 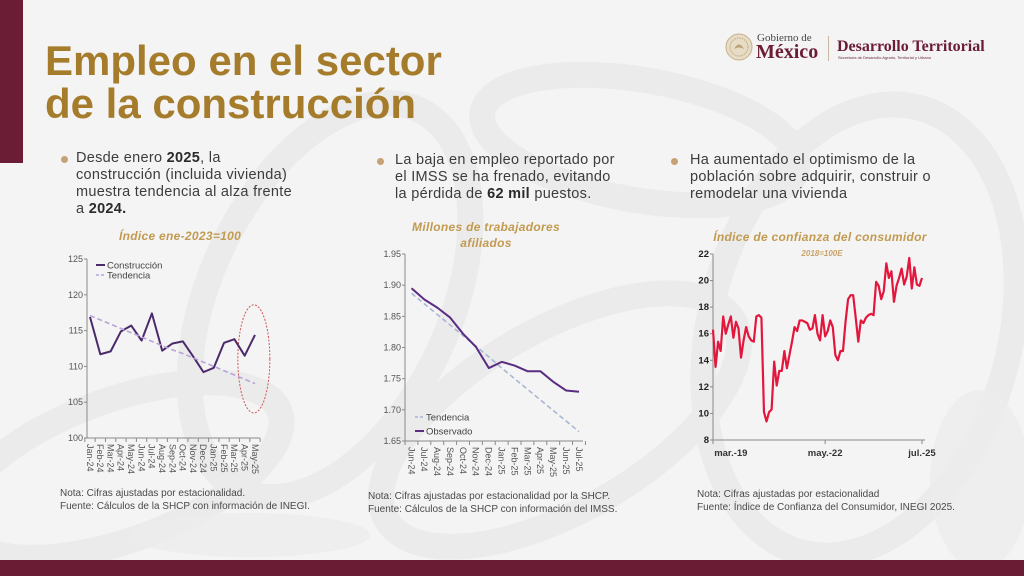 I want to click on logo-desarrollo-territorial: Desarrollo Territorial, so click(x=911, y=46).